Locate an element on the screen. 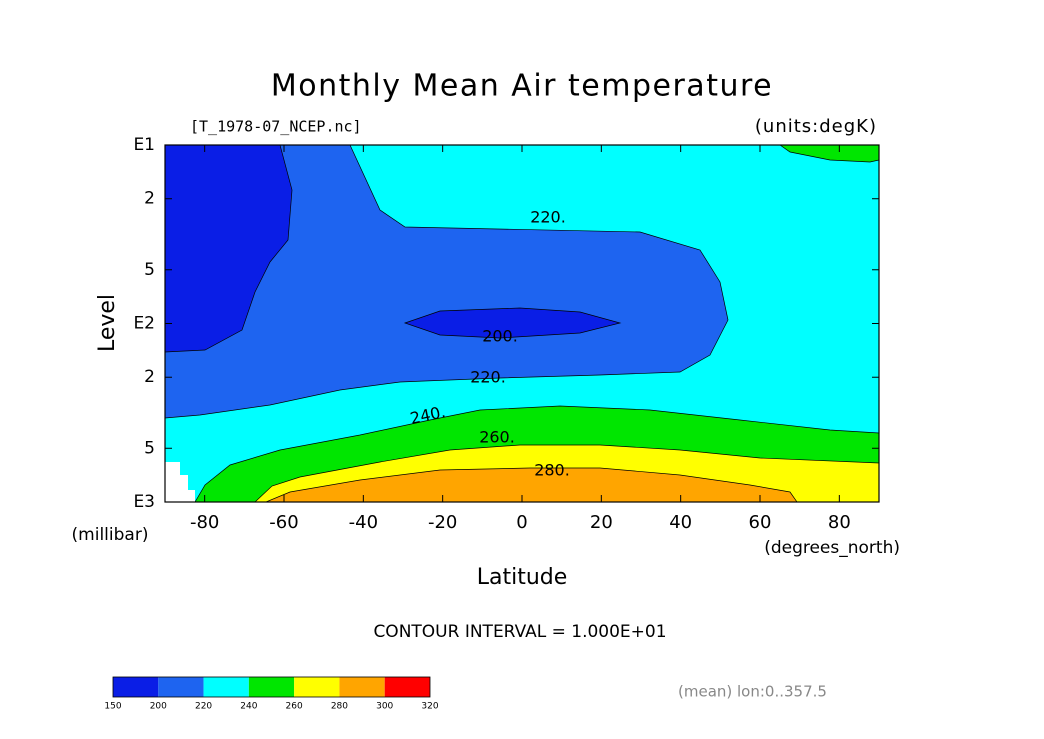  y-tick-label: E3 is located at coordinates (144, 502).